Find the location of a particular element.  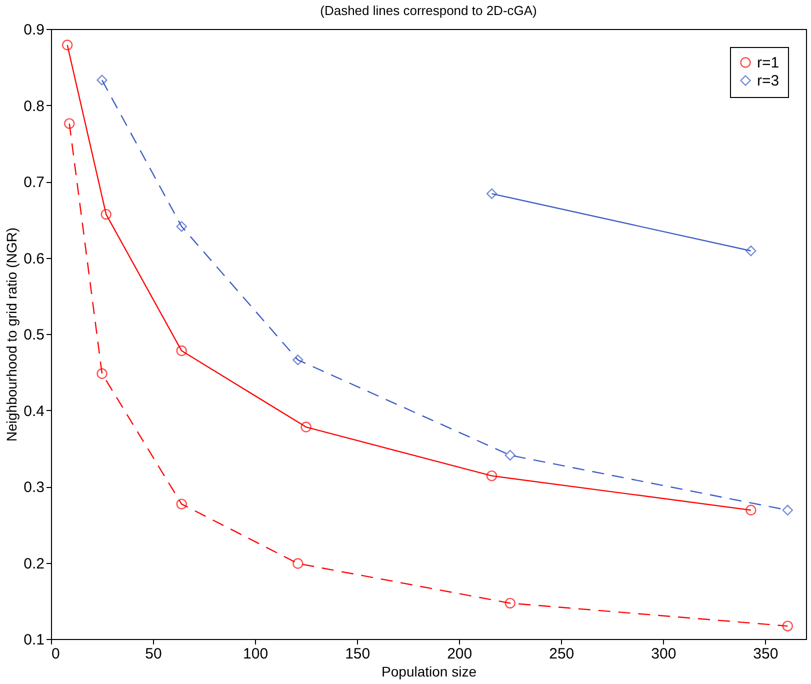

y-tick-label: 0.3 is located at coordinates (34, 487).